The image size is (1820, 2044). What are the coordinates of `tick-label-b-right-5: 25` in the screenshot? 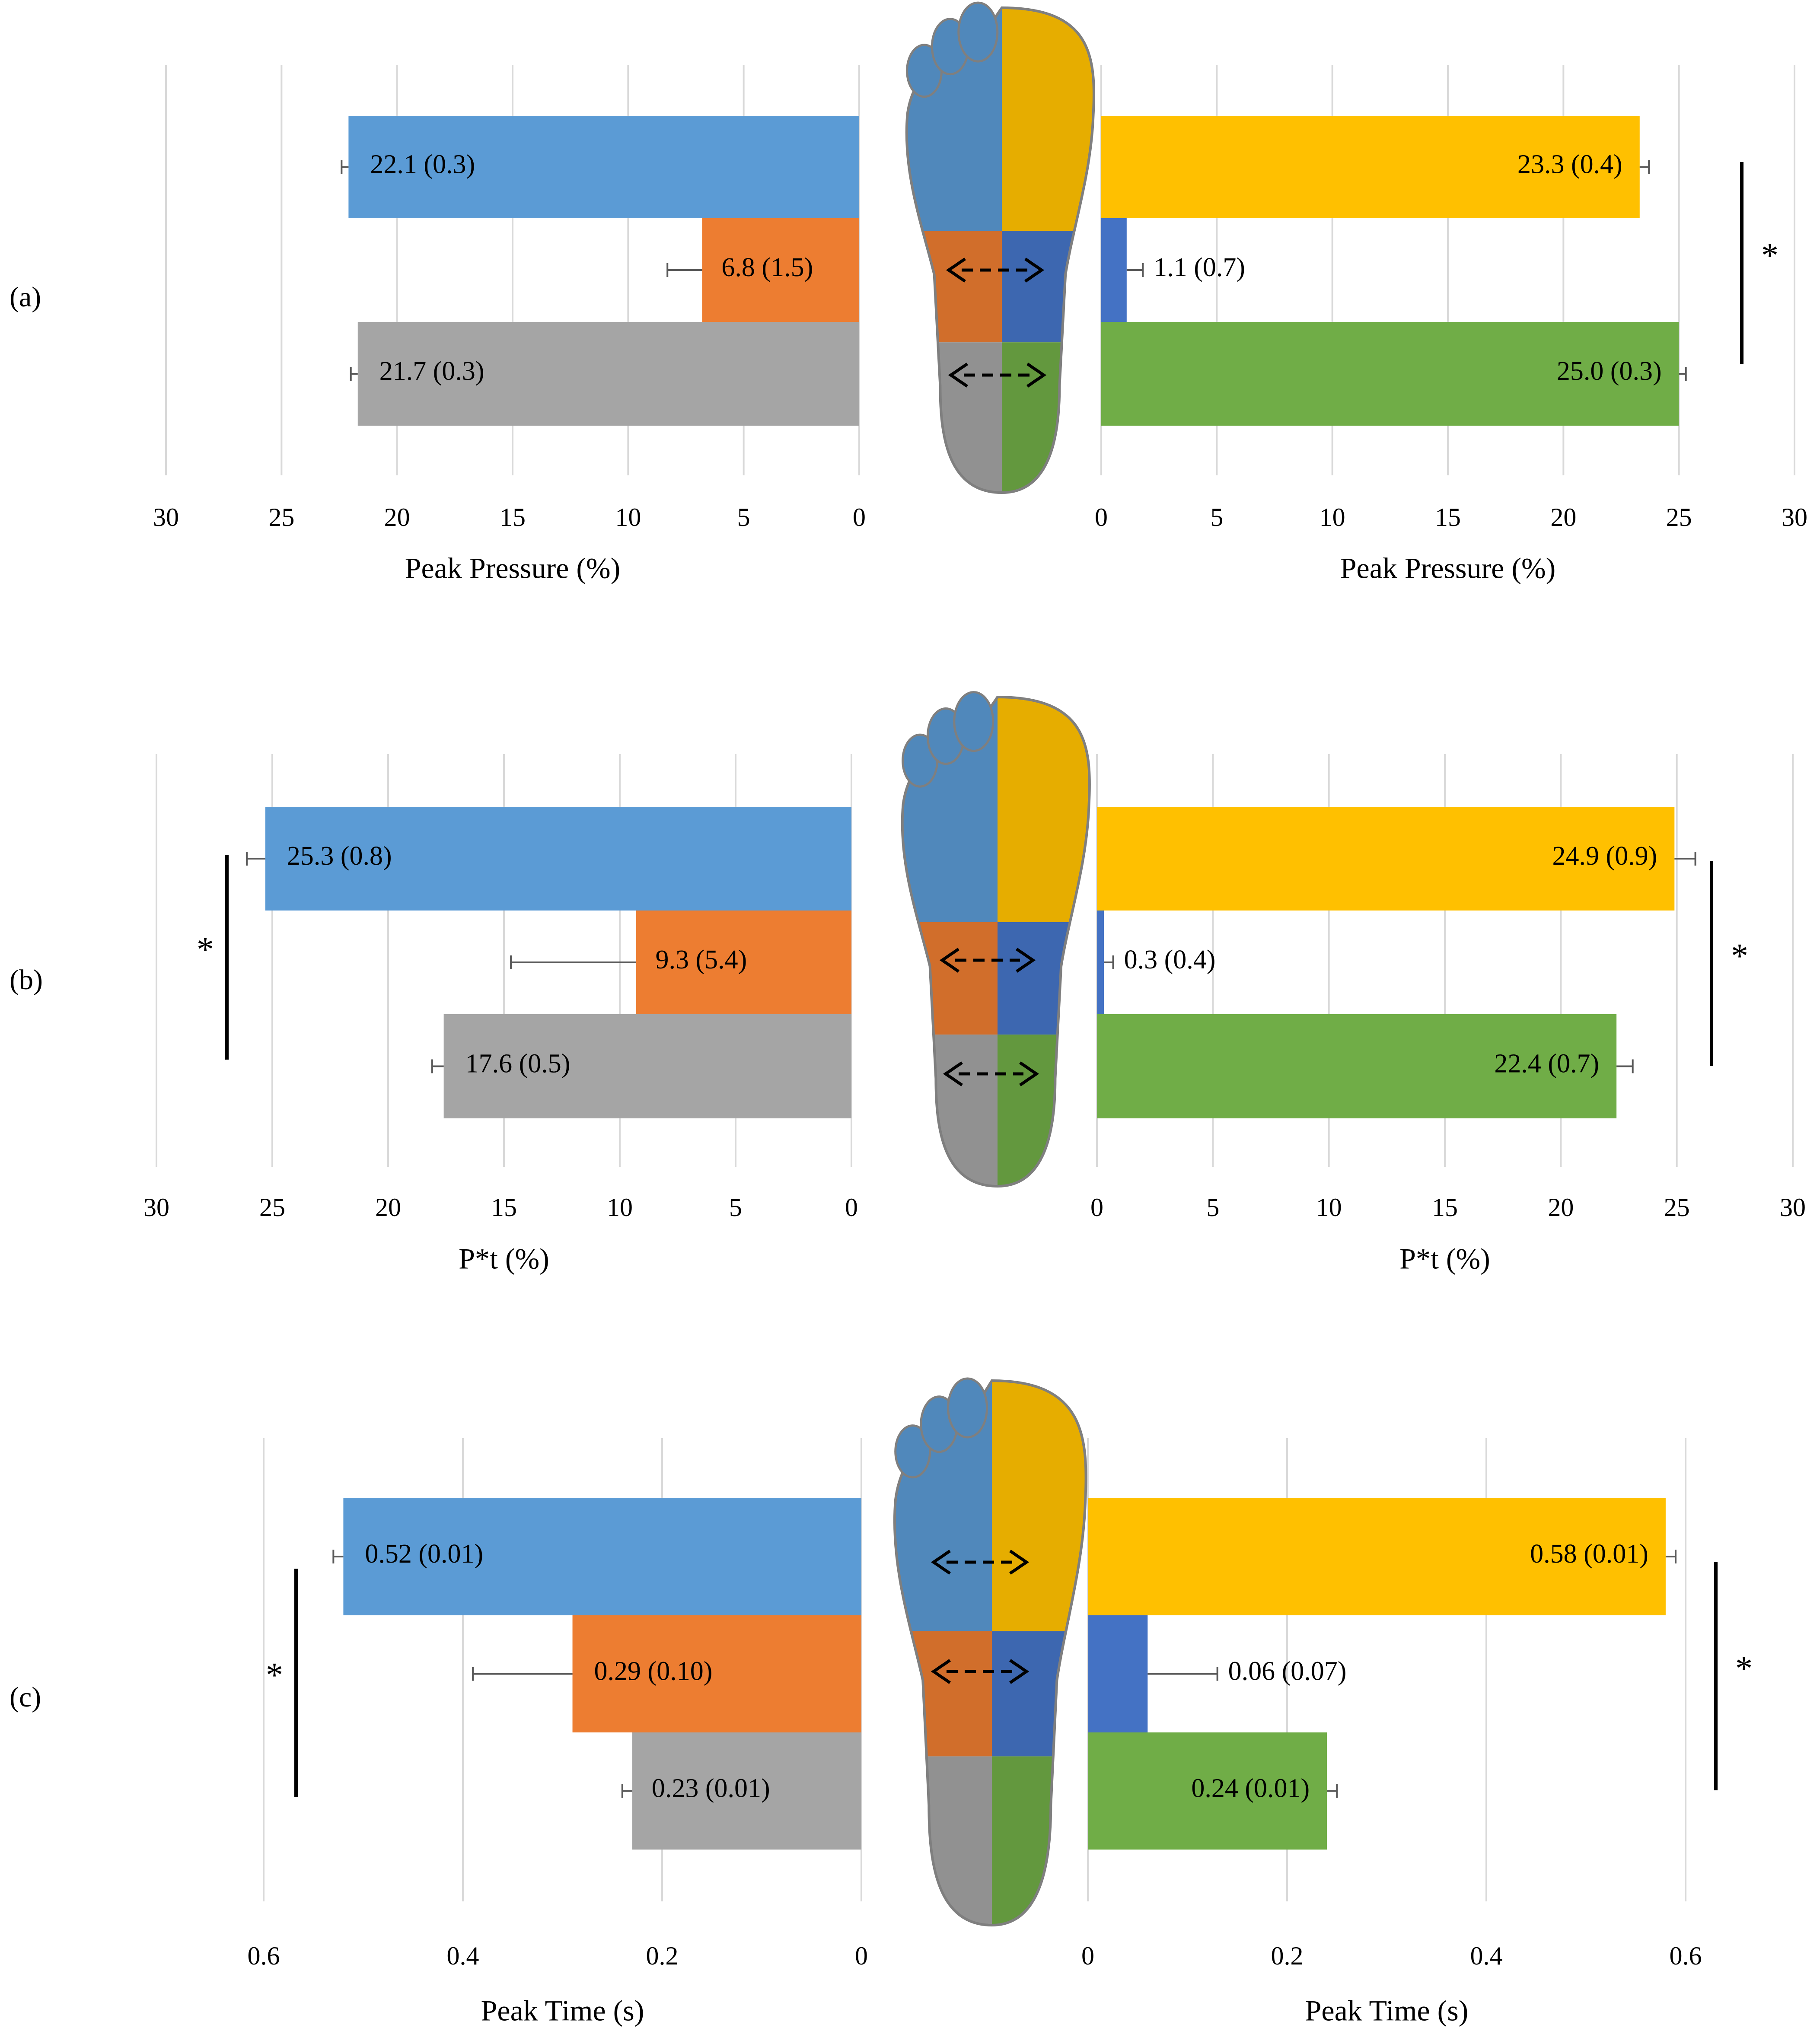 It's located at (1677, 1207).